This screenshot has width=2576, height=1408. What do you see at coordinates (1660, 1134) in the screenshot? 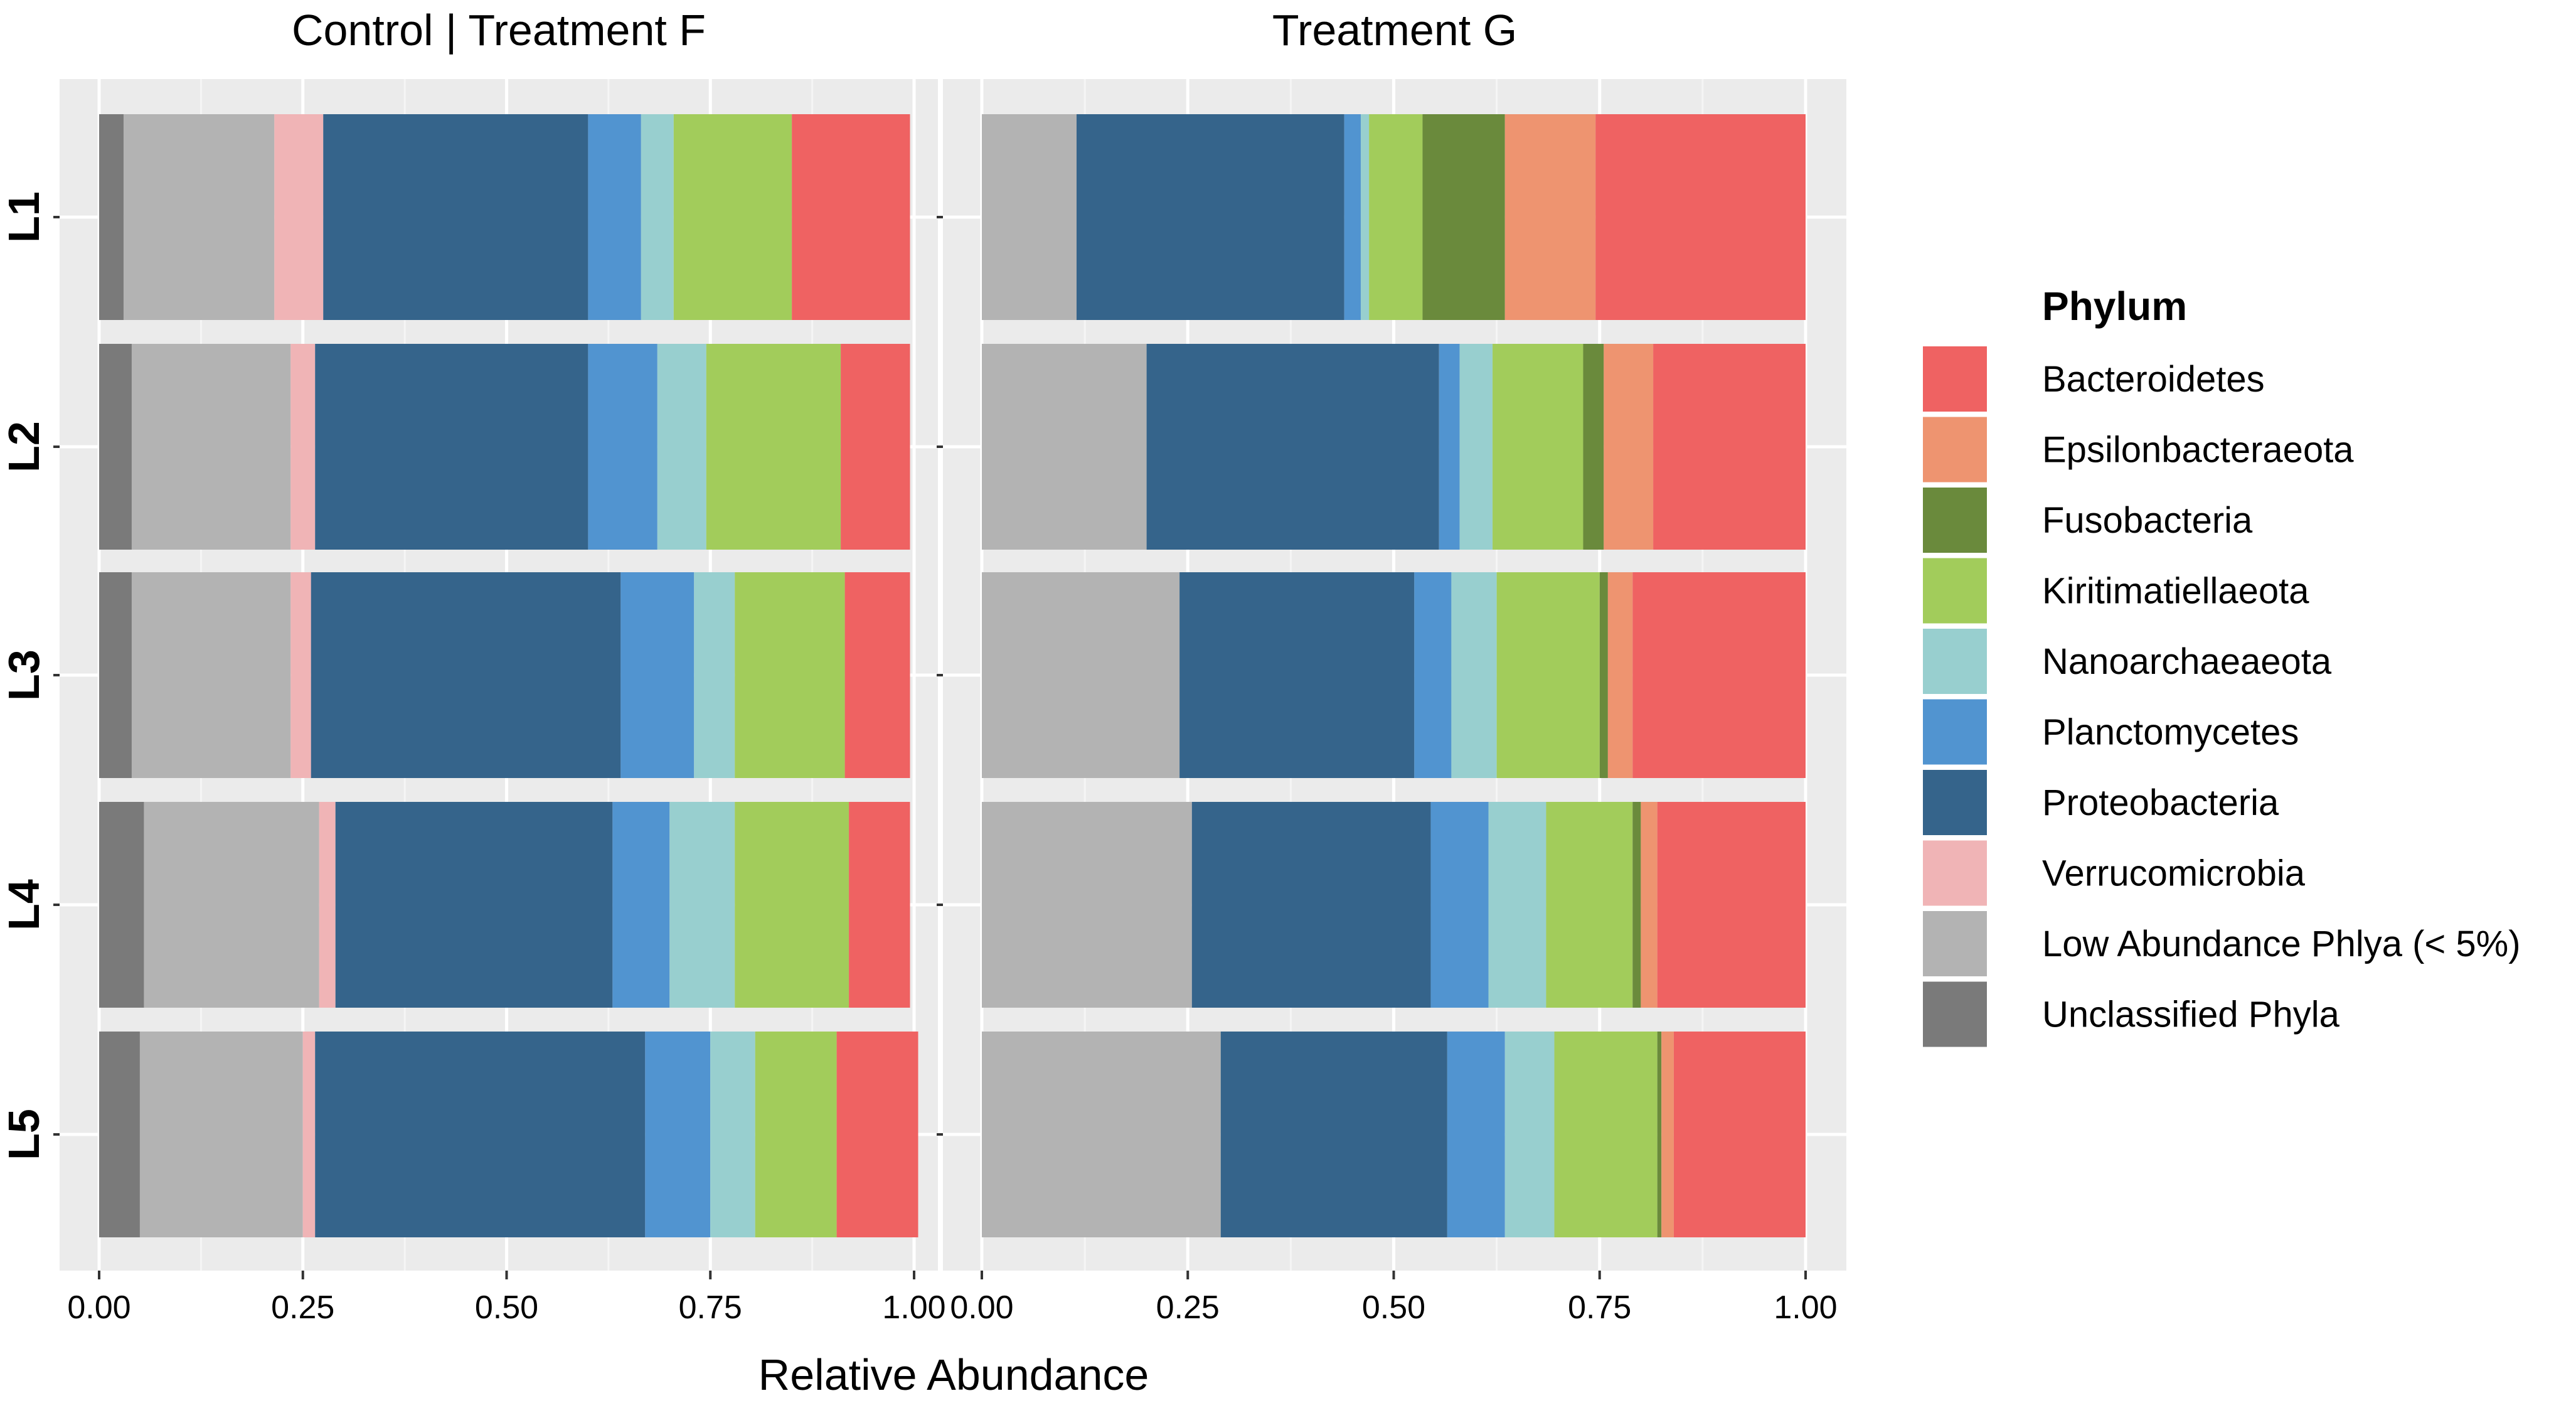
I see `bar-segment-fusobacteria-l5` at bounding box center [1660, 1134].